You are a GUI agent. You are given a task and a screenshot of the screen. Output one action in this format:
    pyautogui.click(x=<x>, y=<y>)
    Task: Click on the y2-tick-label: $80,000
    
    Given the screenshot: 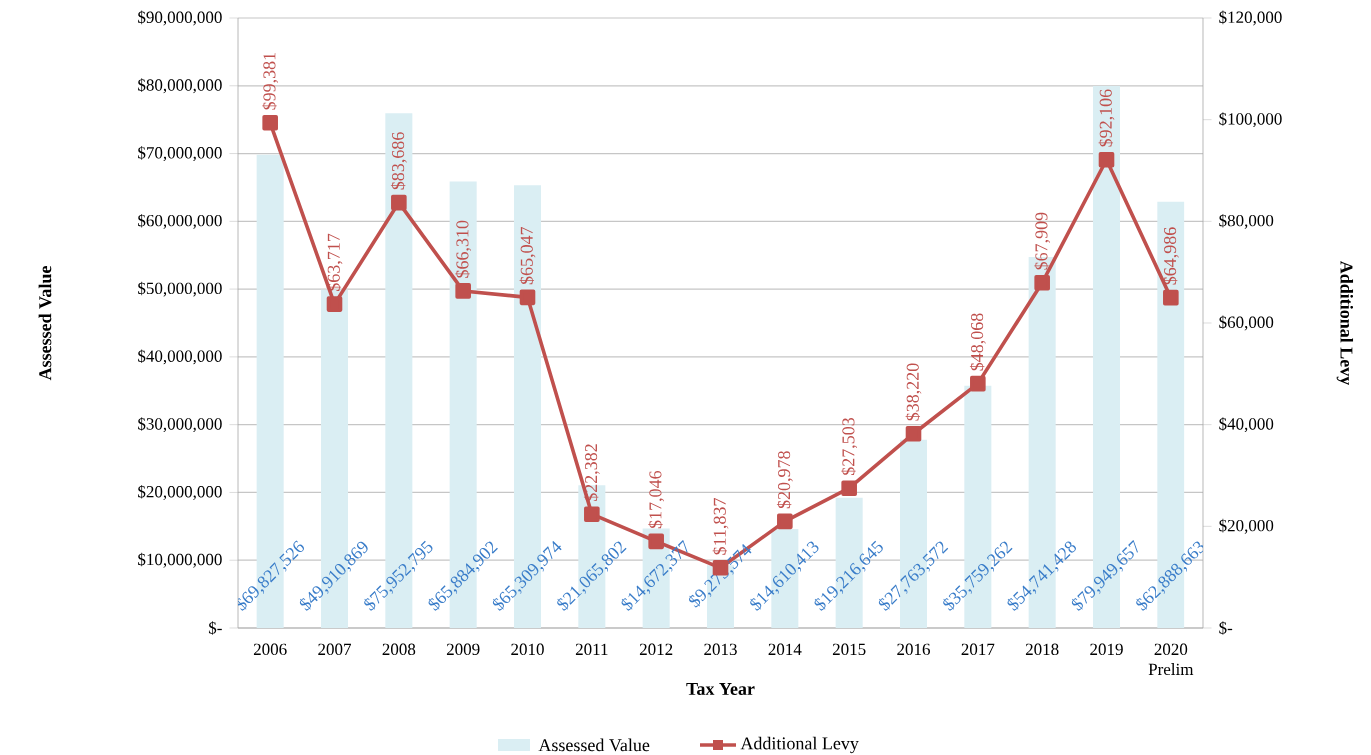 What is the action you would take?
    pyautogui.click(x=1246, y=221)
    